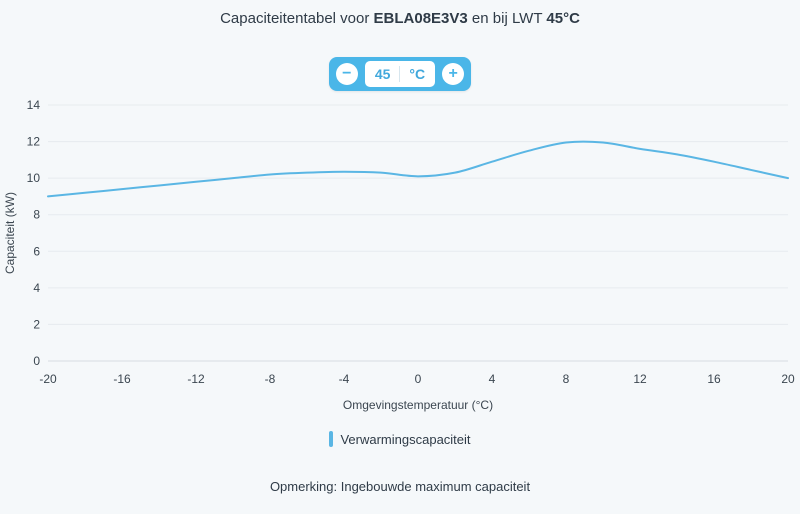 The height and width of the screenshot is (514, 800). I want to click on legend-label: Verwarmingscapaciteit, so click(405, 439).